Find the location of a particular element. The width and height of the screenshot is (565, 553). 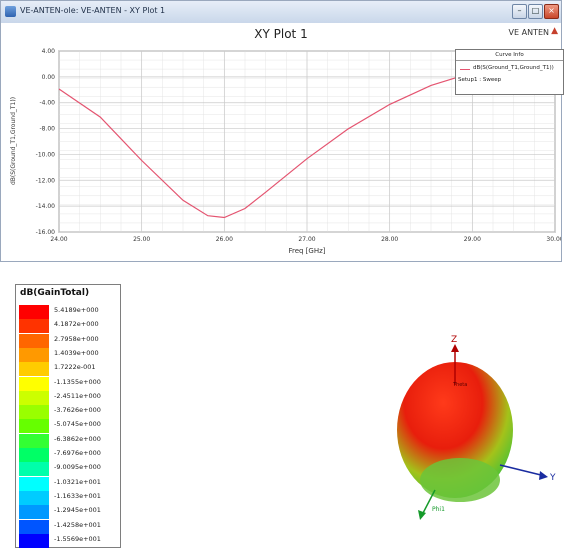

x-tick-label: 25.00 is located at coordinates (141, 239).